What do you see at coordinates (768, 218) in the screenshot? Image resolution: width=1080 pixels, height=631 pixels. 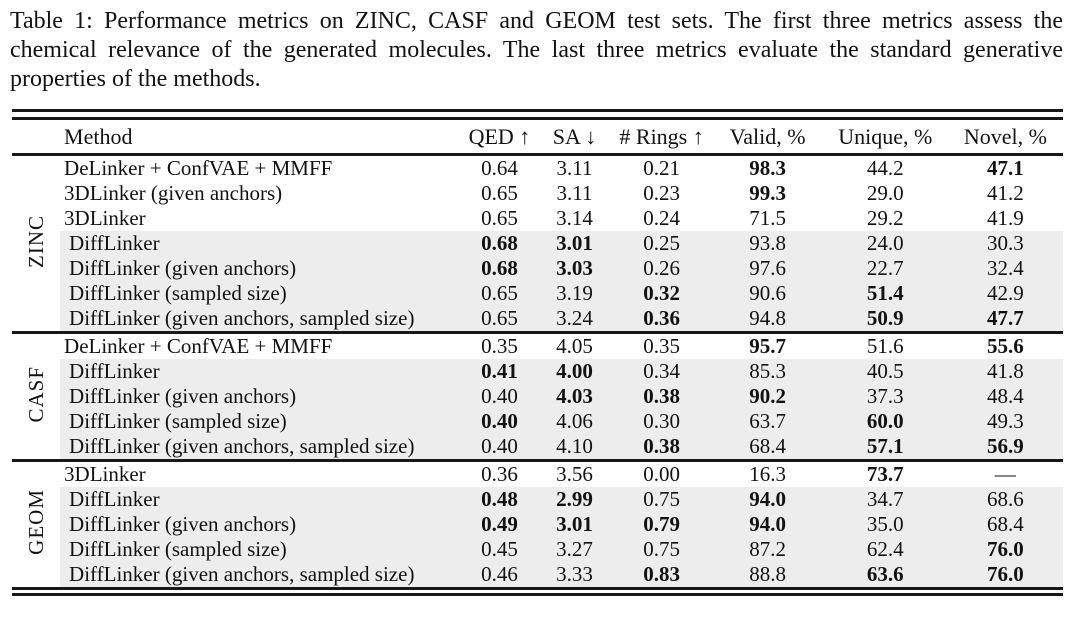 I see `metric-value: 71.5` at bounding box center [768, 218].